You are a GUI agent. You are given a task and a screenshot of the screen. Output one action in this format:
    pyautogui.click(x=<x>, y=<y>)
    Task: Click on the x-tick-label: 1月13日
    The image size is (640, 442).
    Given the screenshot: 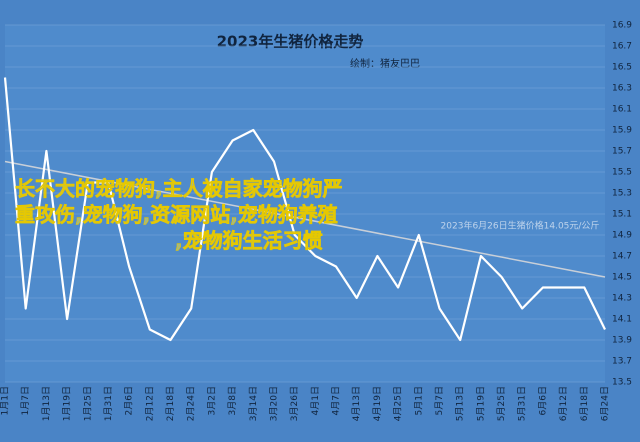 What is the action you would take?
    pyautogui.click(x=46, y=403)
    